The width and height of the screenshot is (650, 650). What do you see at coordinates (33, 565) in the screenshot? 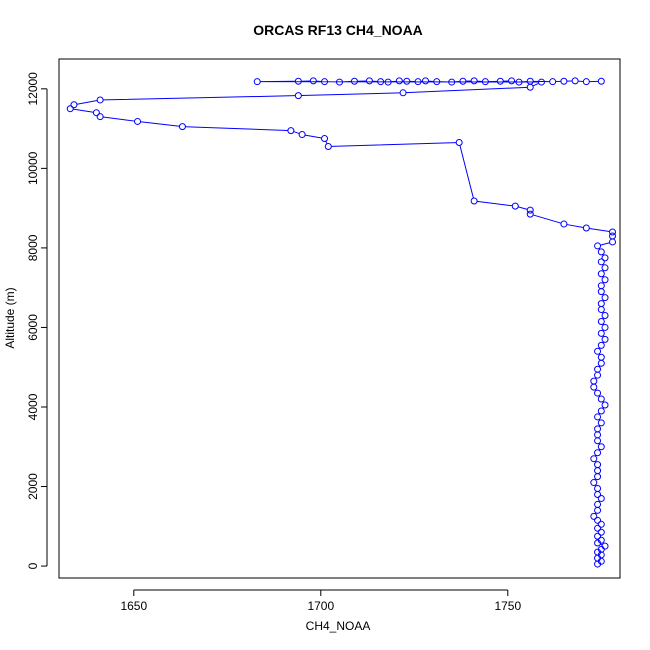
I see `y-tick-label: 0` at bounding box center [33, 565].